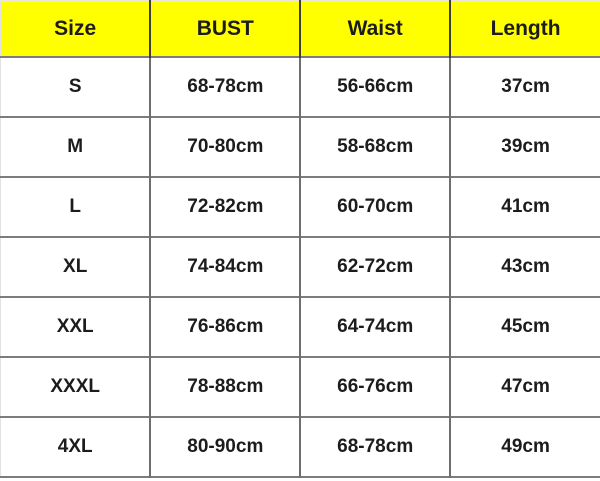 This screenshot has width=600, height=481. I want to click on cell-size: 4XL, so click(75, 446).